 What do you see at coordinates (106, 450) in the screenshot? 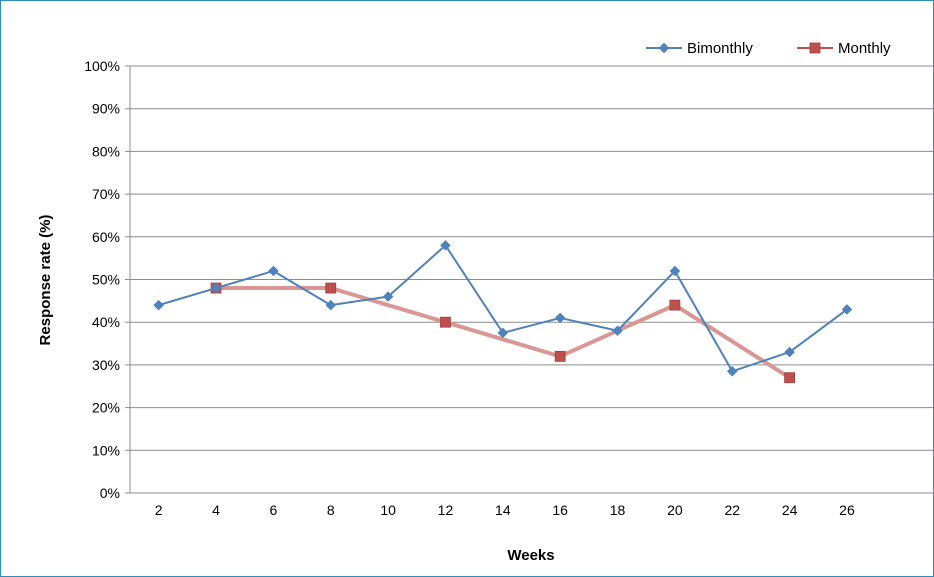
I see `y-tick-label: 10%` at bounding box center [106, 450].